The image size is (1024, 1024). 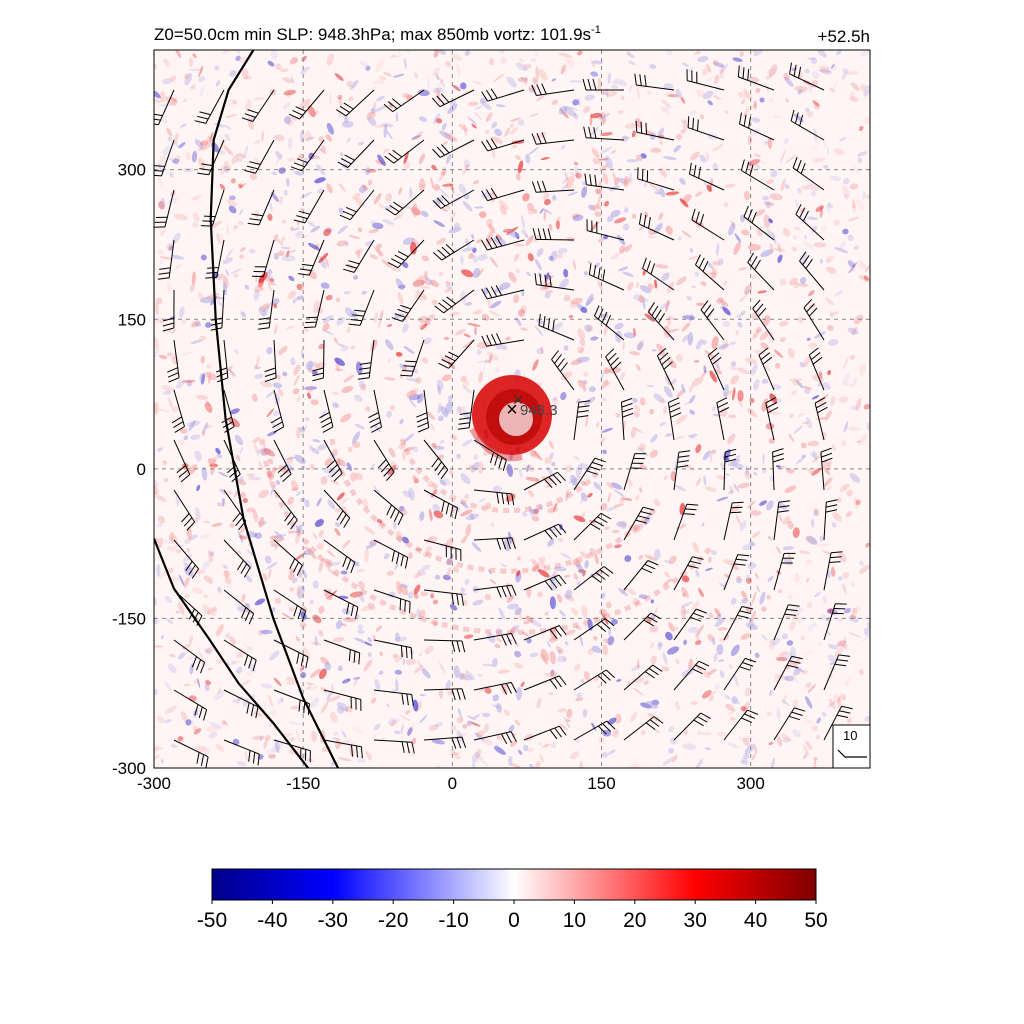 I want to click on colorbar-tick-label: -10, so click(x=453, y=920).